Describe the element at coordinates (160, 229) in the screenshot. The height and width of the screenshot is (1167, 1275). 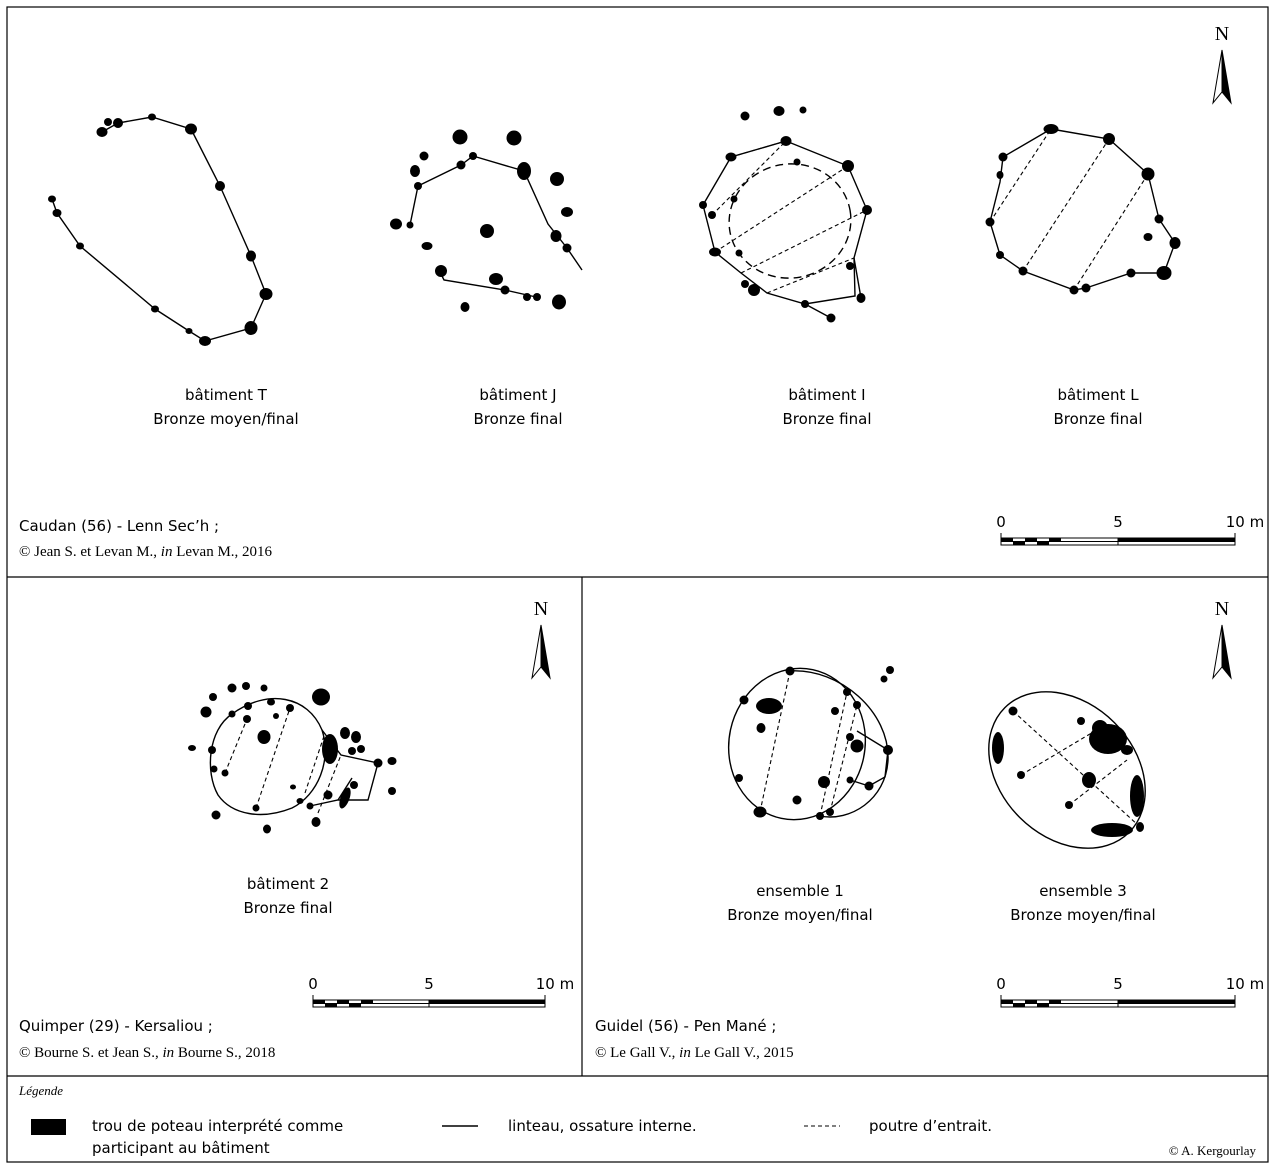
I see `plan-batiment-T` at that location.